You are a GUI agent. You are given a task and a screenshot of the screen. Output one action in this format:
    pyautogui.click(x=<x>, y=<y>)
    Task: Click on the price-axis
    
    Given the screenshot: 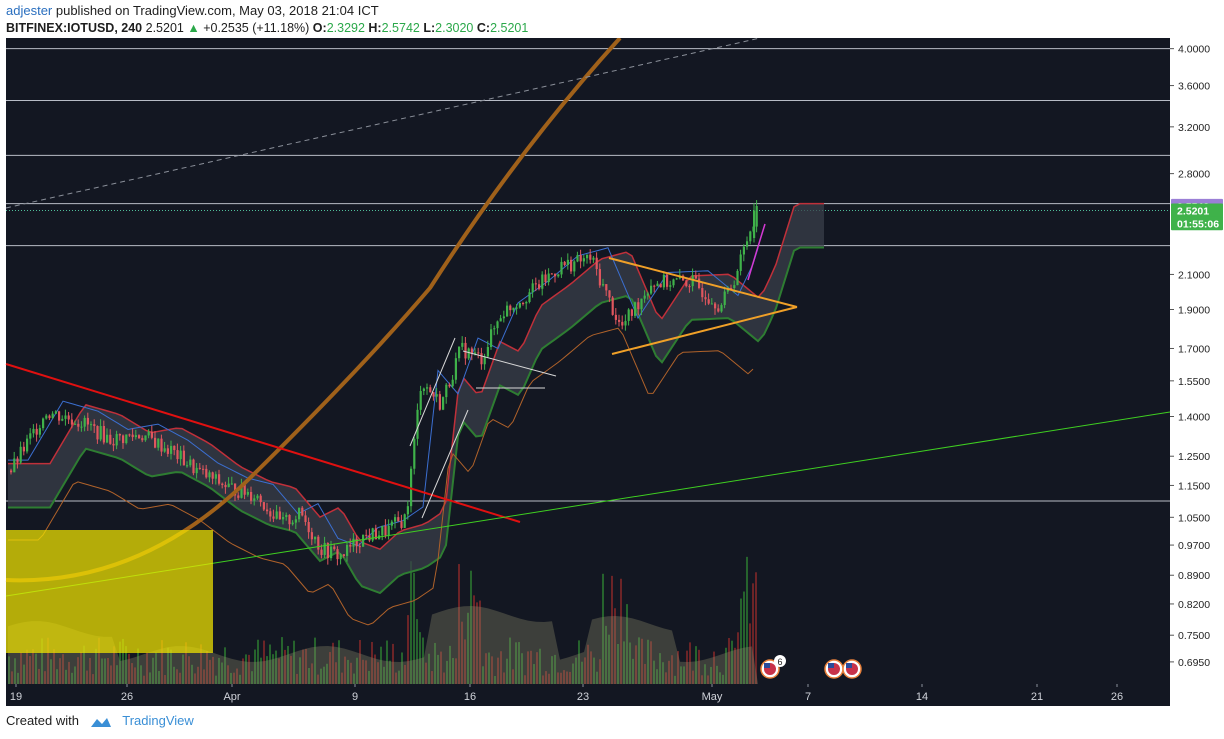 What is the action you would take?
    pyautogui.click(x=1197, y=361)
    